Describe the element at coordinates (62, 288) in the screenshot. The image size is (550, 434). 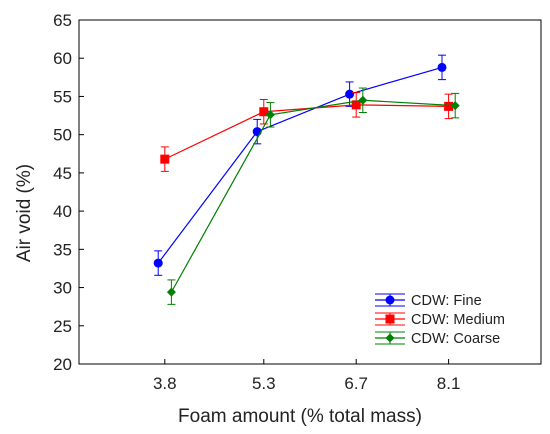
I see `y-tick-label: 30` at that location.